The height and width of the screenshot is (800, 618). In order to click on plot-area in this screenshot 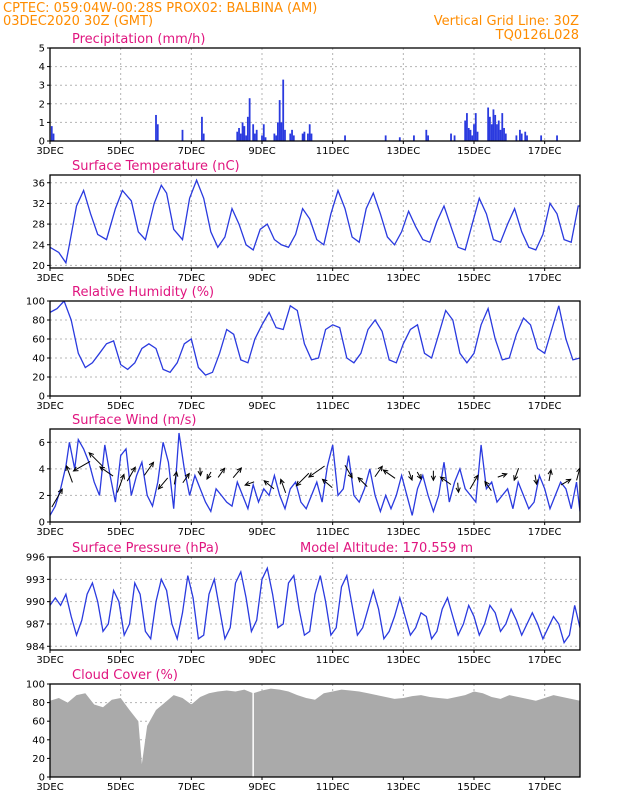, I will do `click(315, 730)`.